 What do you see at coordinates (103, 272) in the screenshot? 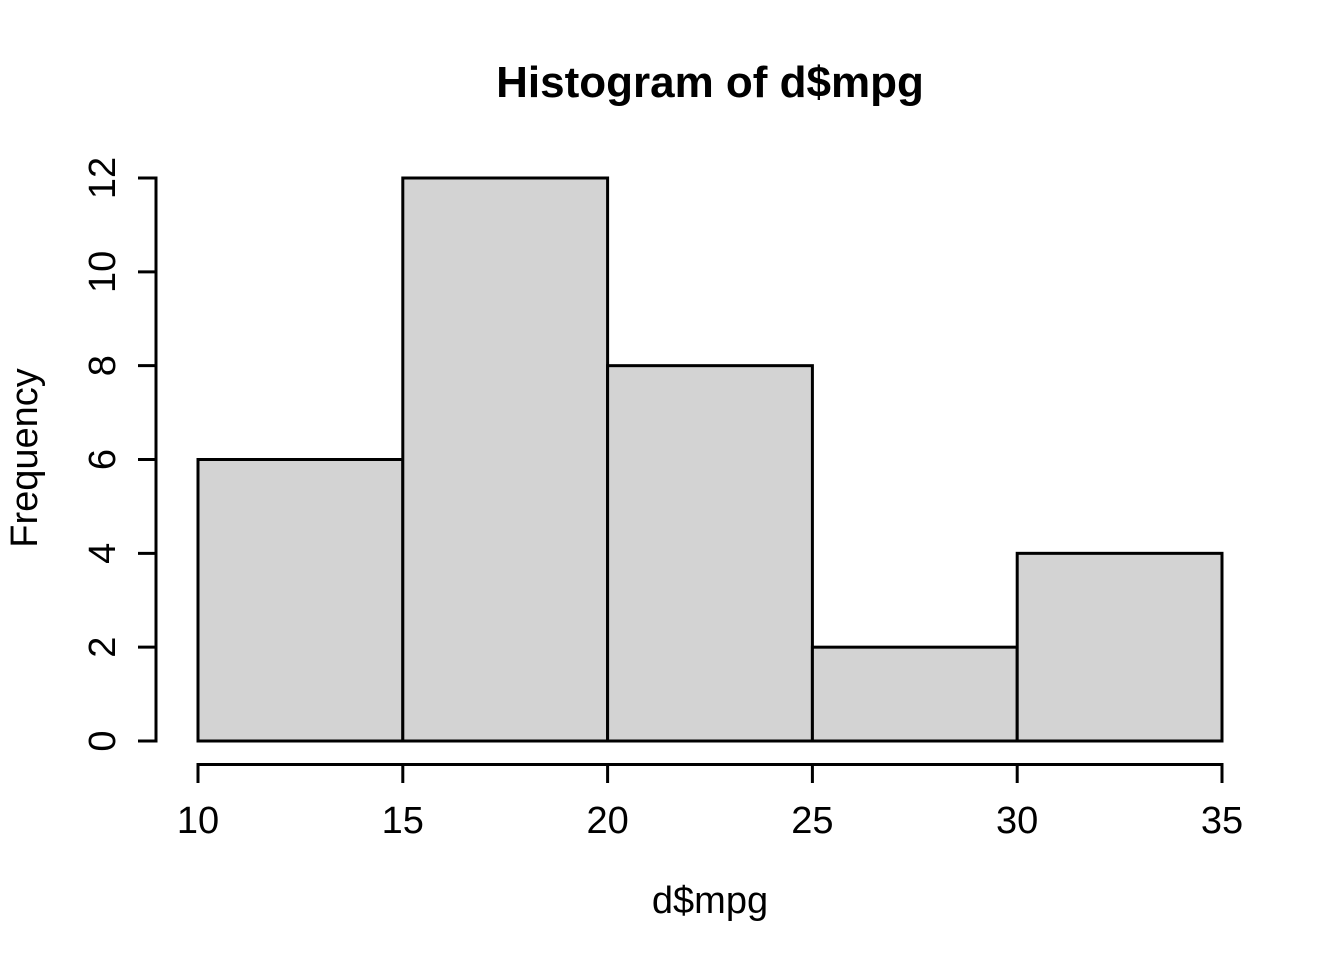
I see `y-tick-label: 10` at bounding box center [103, 272].